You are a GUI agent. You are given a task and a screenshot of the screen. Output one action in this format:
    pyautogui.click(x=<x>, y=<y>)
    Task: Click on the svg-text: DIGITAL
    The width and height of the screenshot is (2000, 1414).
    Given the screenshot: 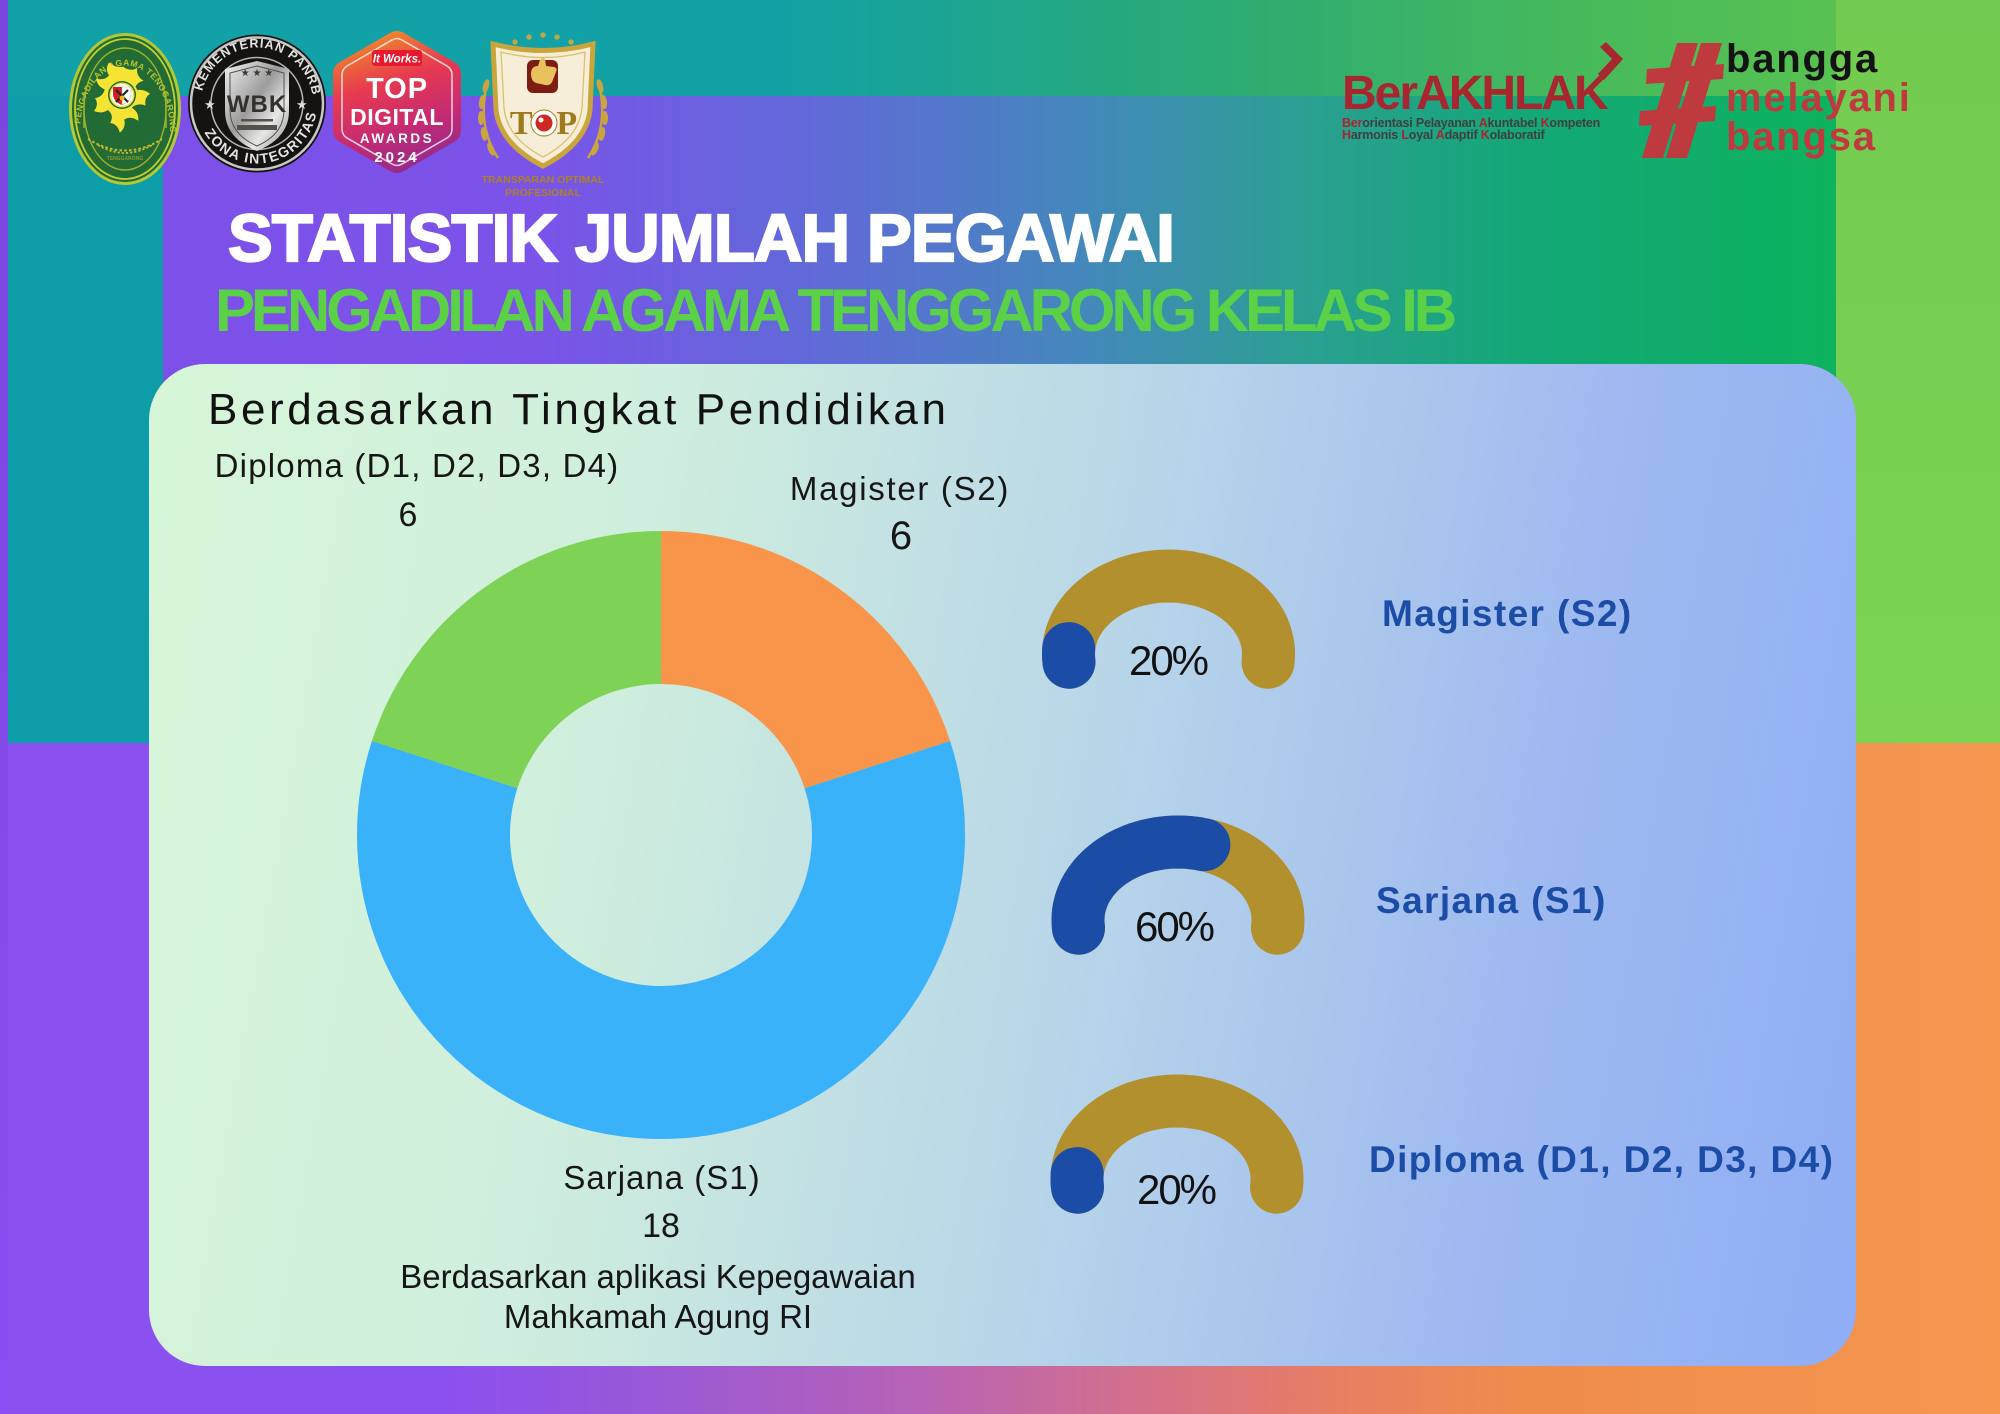 What is the action you would take?
    pyautogui.click(x=397, y=117)
    